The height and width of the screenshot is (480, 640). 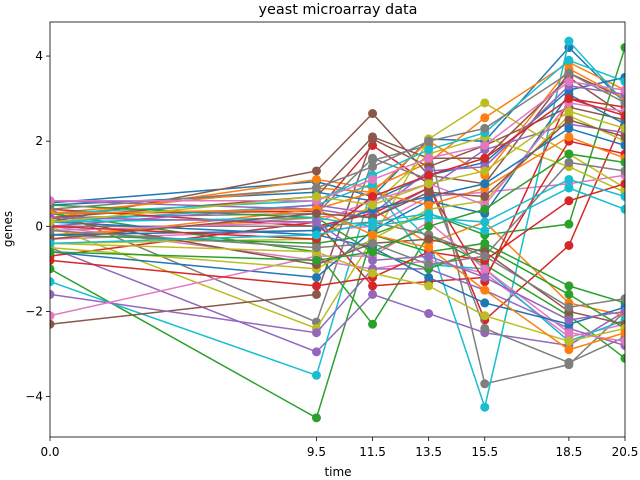 I want to click on y-axis-label: genes, so click(x=8, y=229).